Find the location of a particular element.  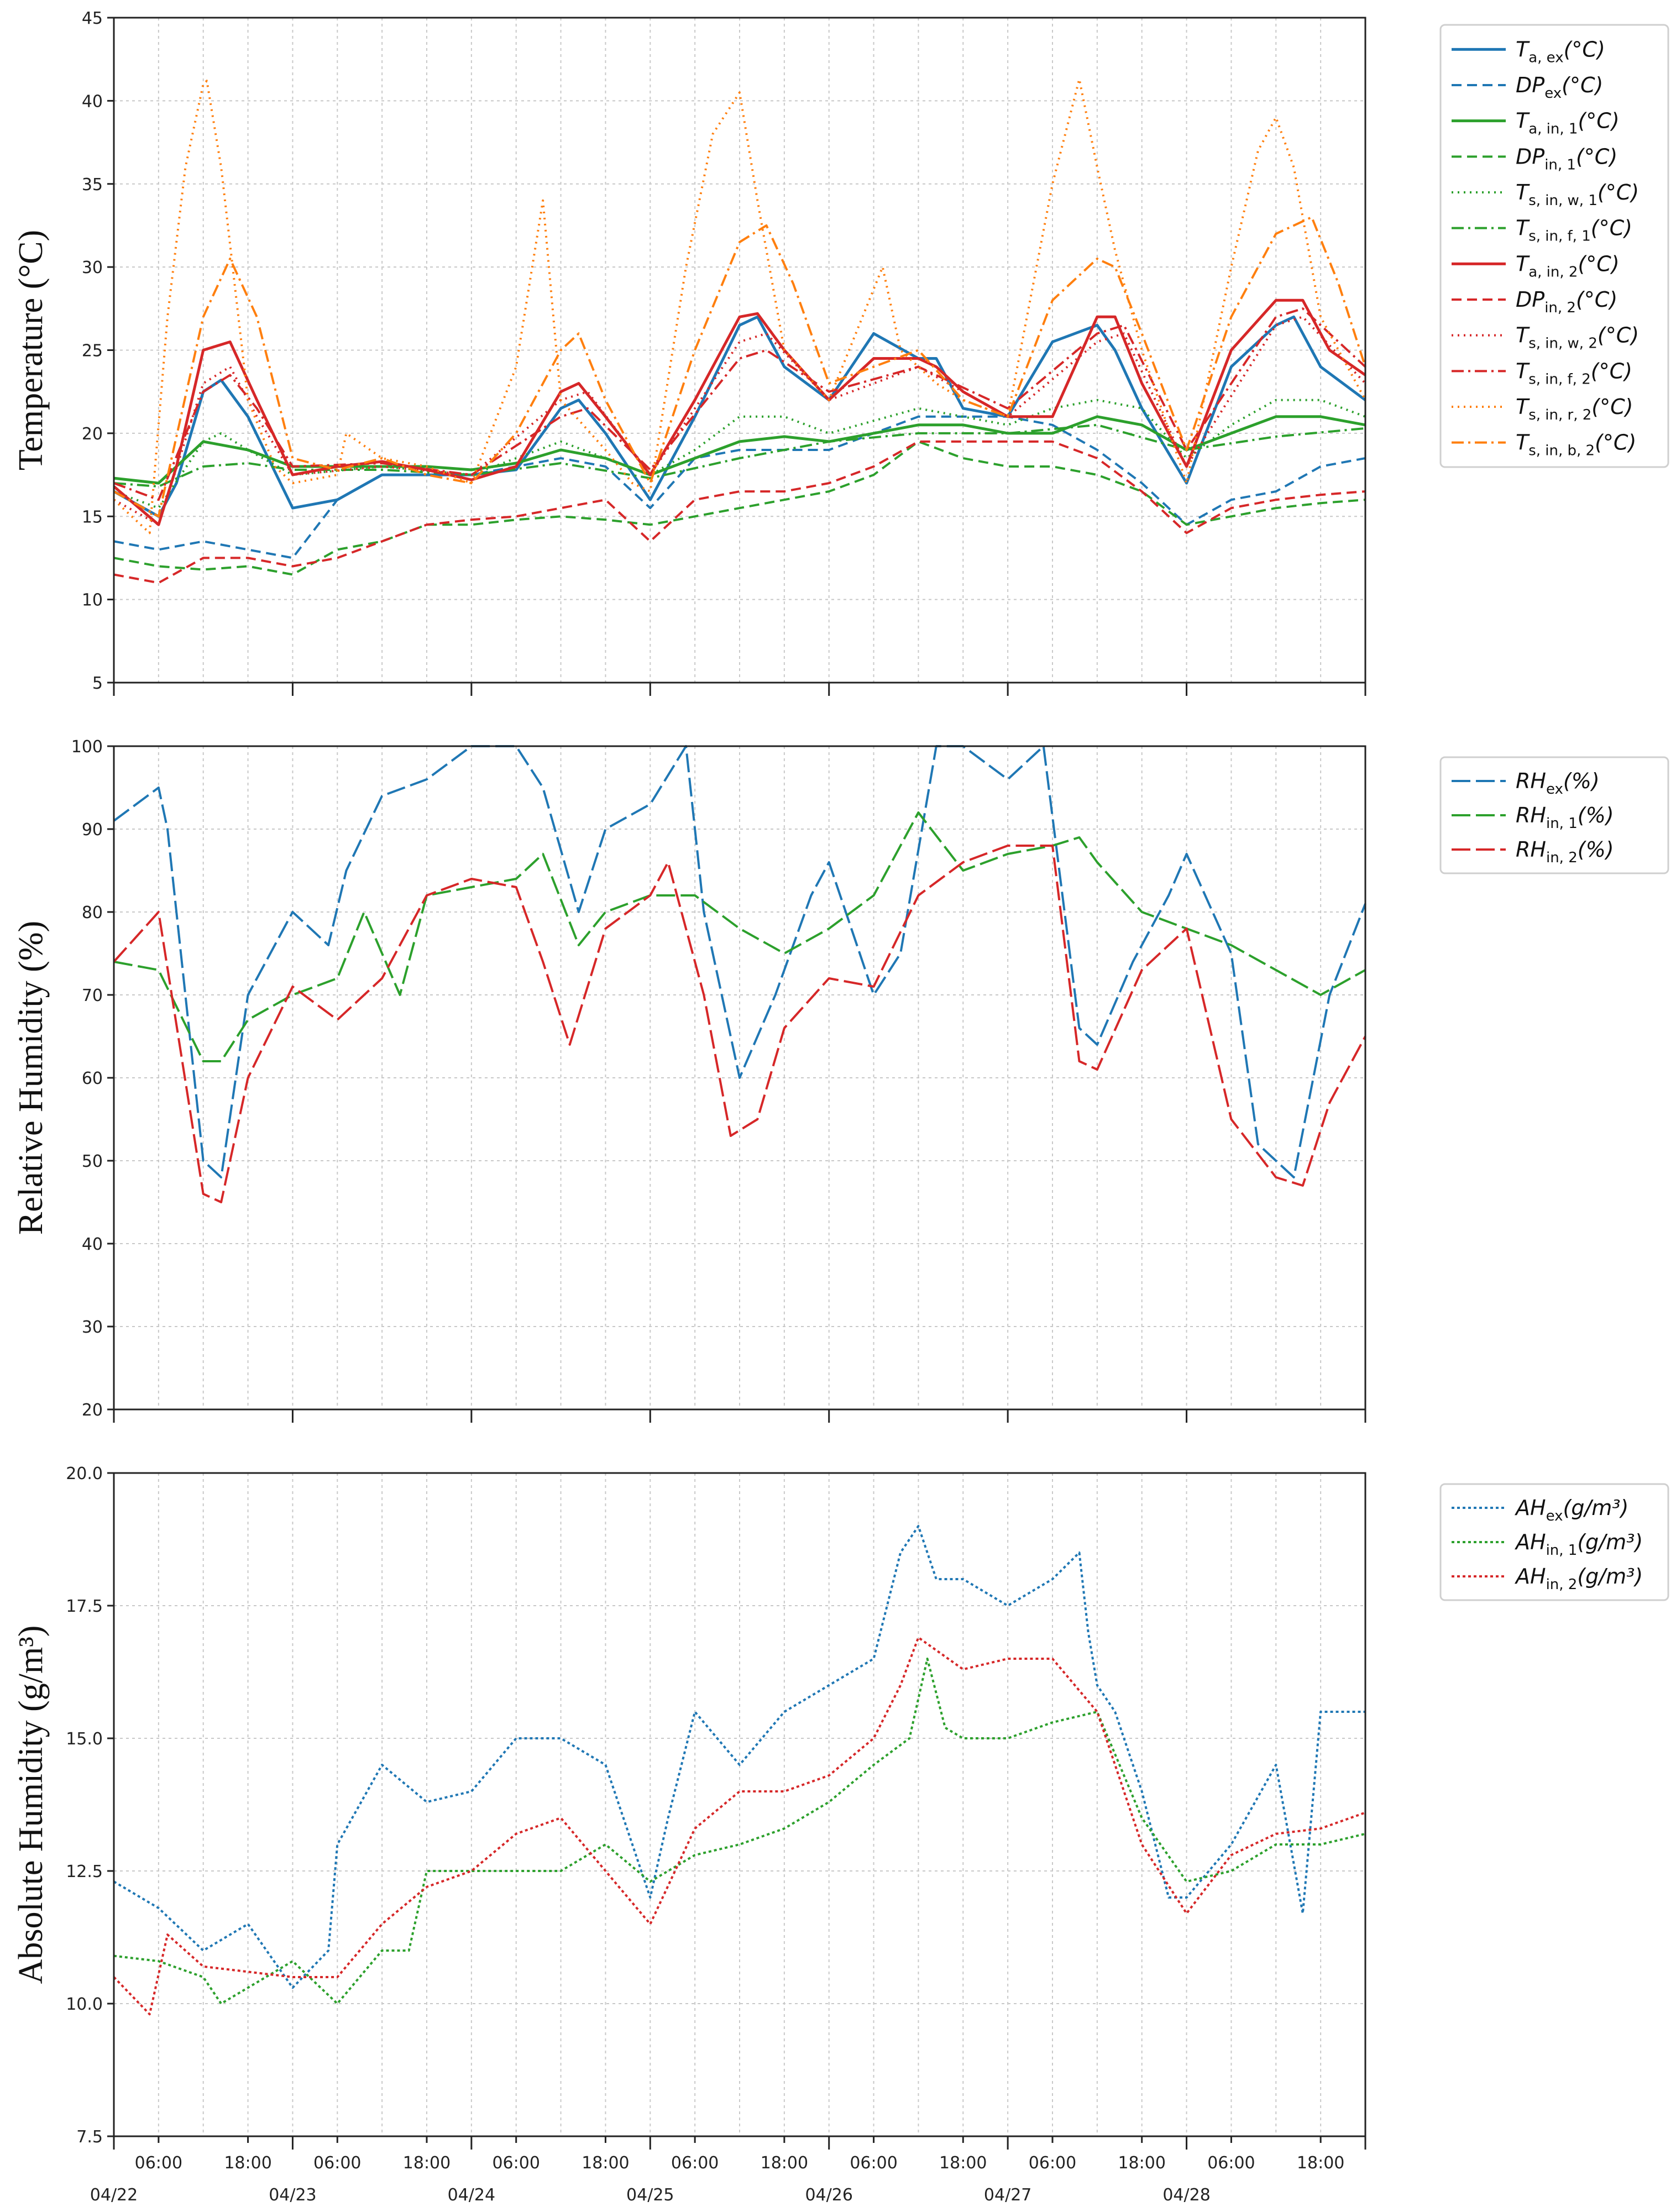

legend-label-0-2: Ta, in, 1(°C) is located at coordinates (1568, 123).